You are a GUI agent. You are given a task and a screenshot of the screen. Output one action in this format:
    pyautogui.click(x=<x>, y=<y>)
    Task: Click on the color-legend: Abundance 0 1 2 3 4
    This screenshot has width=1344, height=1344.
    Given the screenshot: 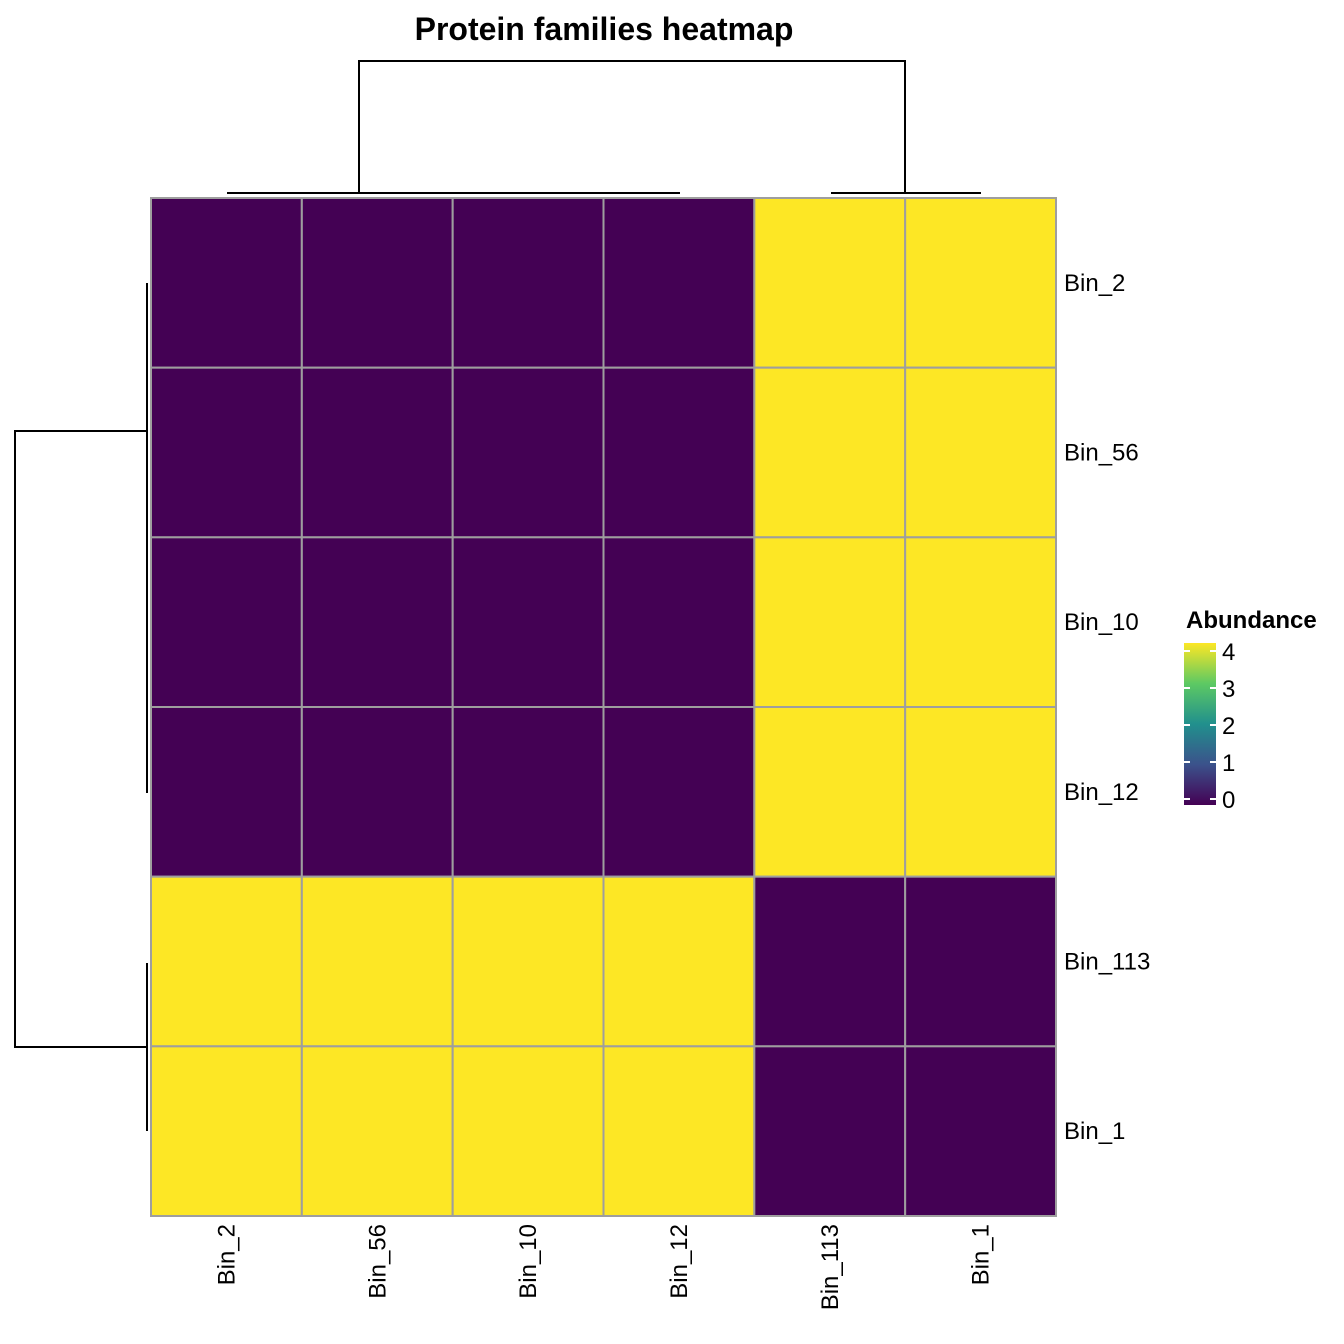 What is the action you would take?
    pyautogui.click(x=1250, y=710)
    